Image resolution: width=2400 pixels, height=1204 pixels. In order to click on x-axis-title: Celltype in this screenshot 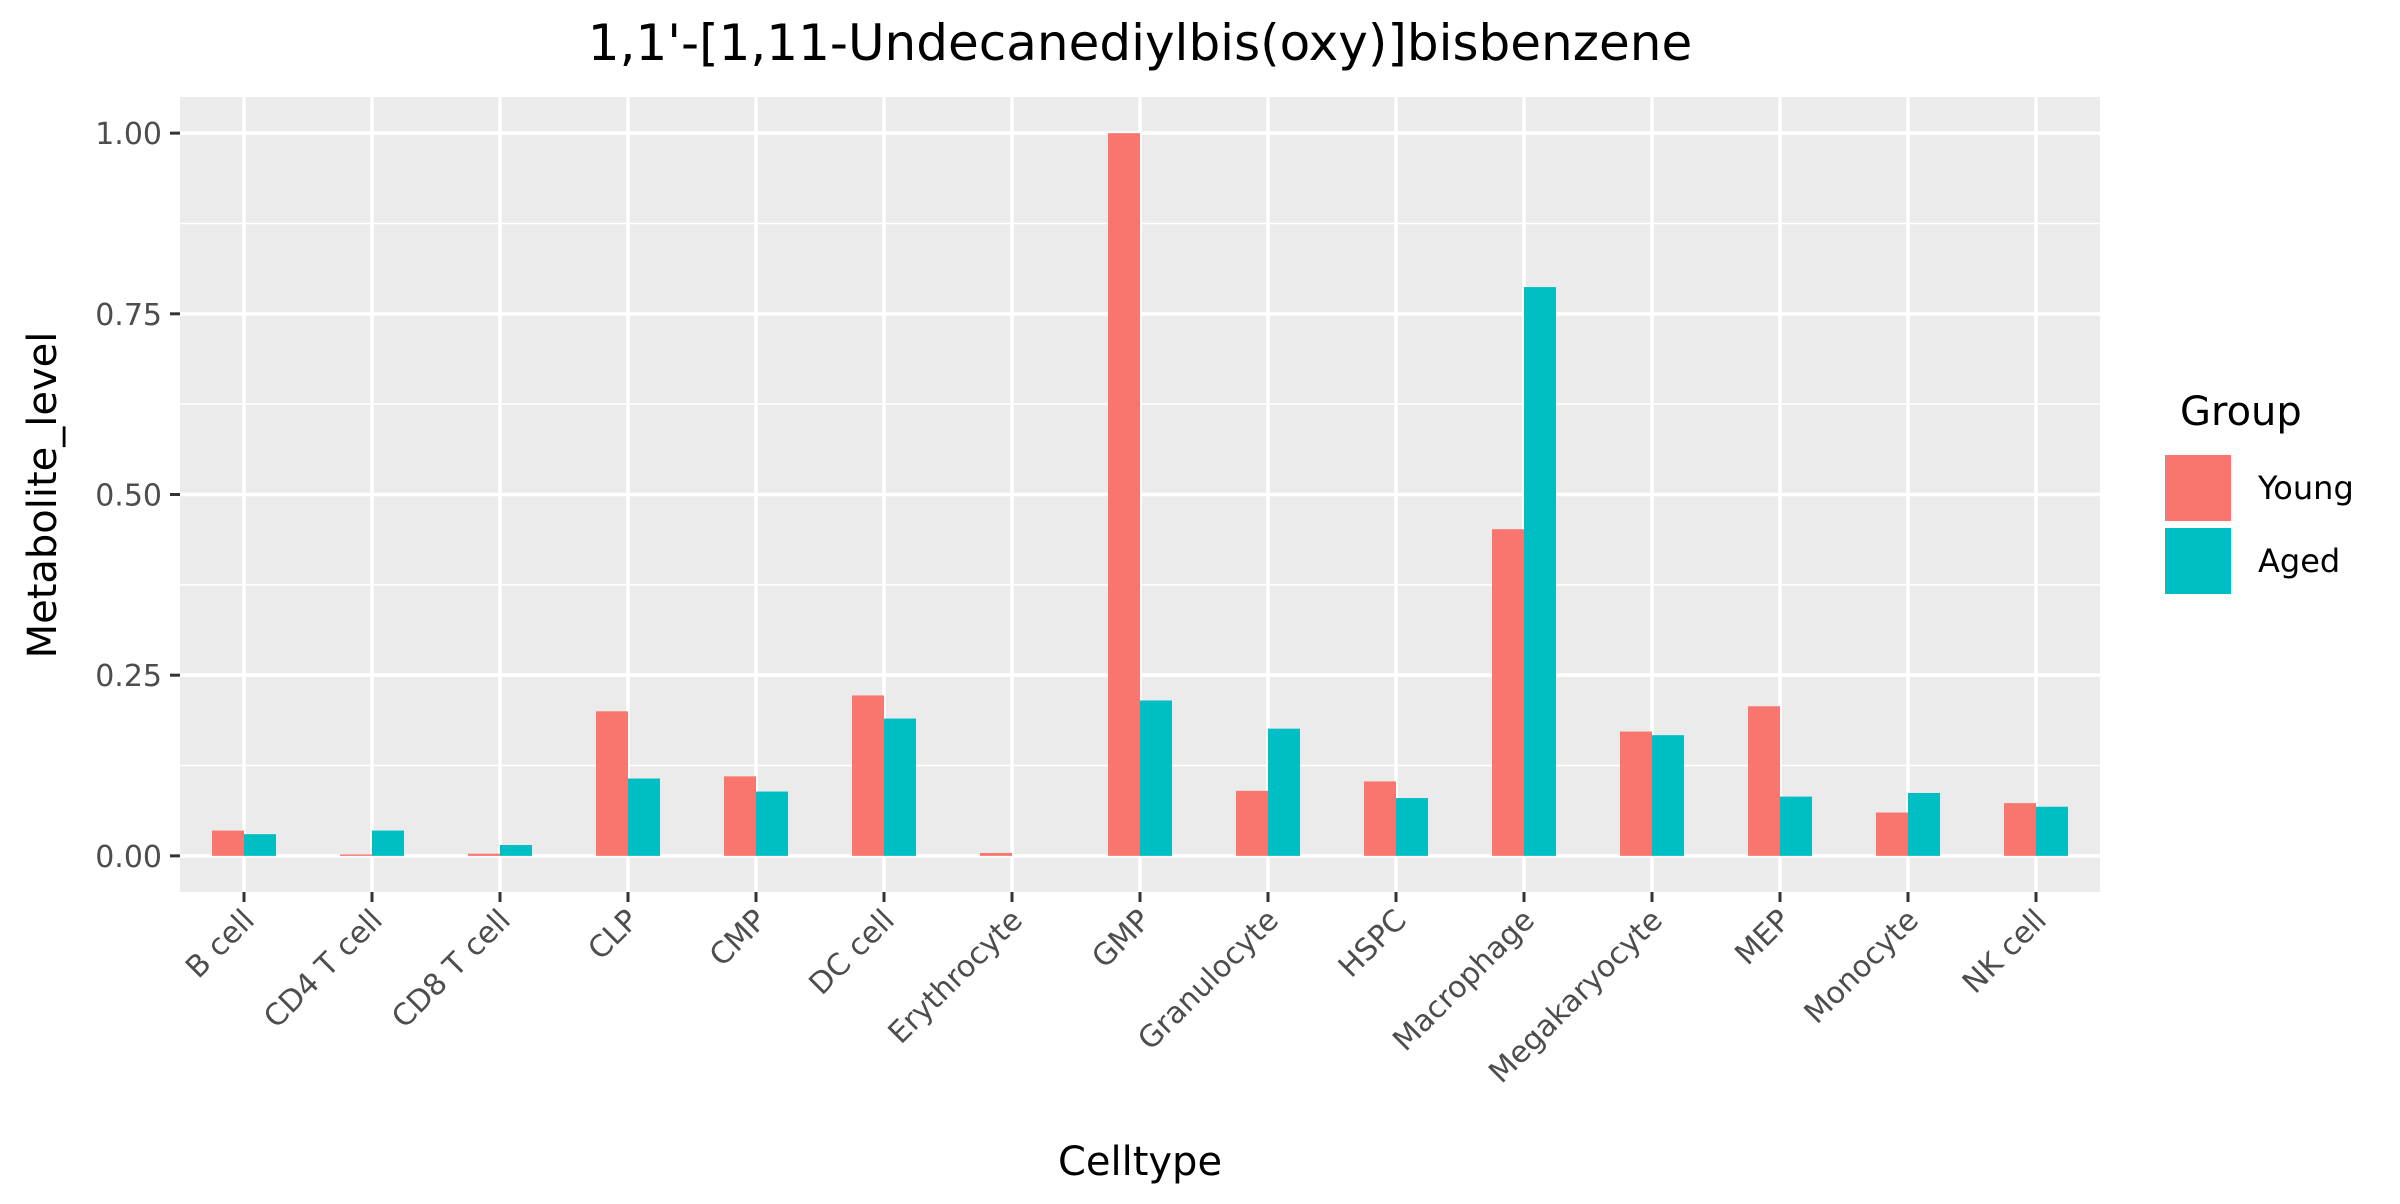, I will do `click(1140, 1162)`.